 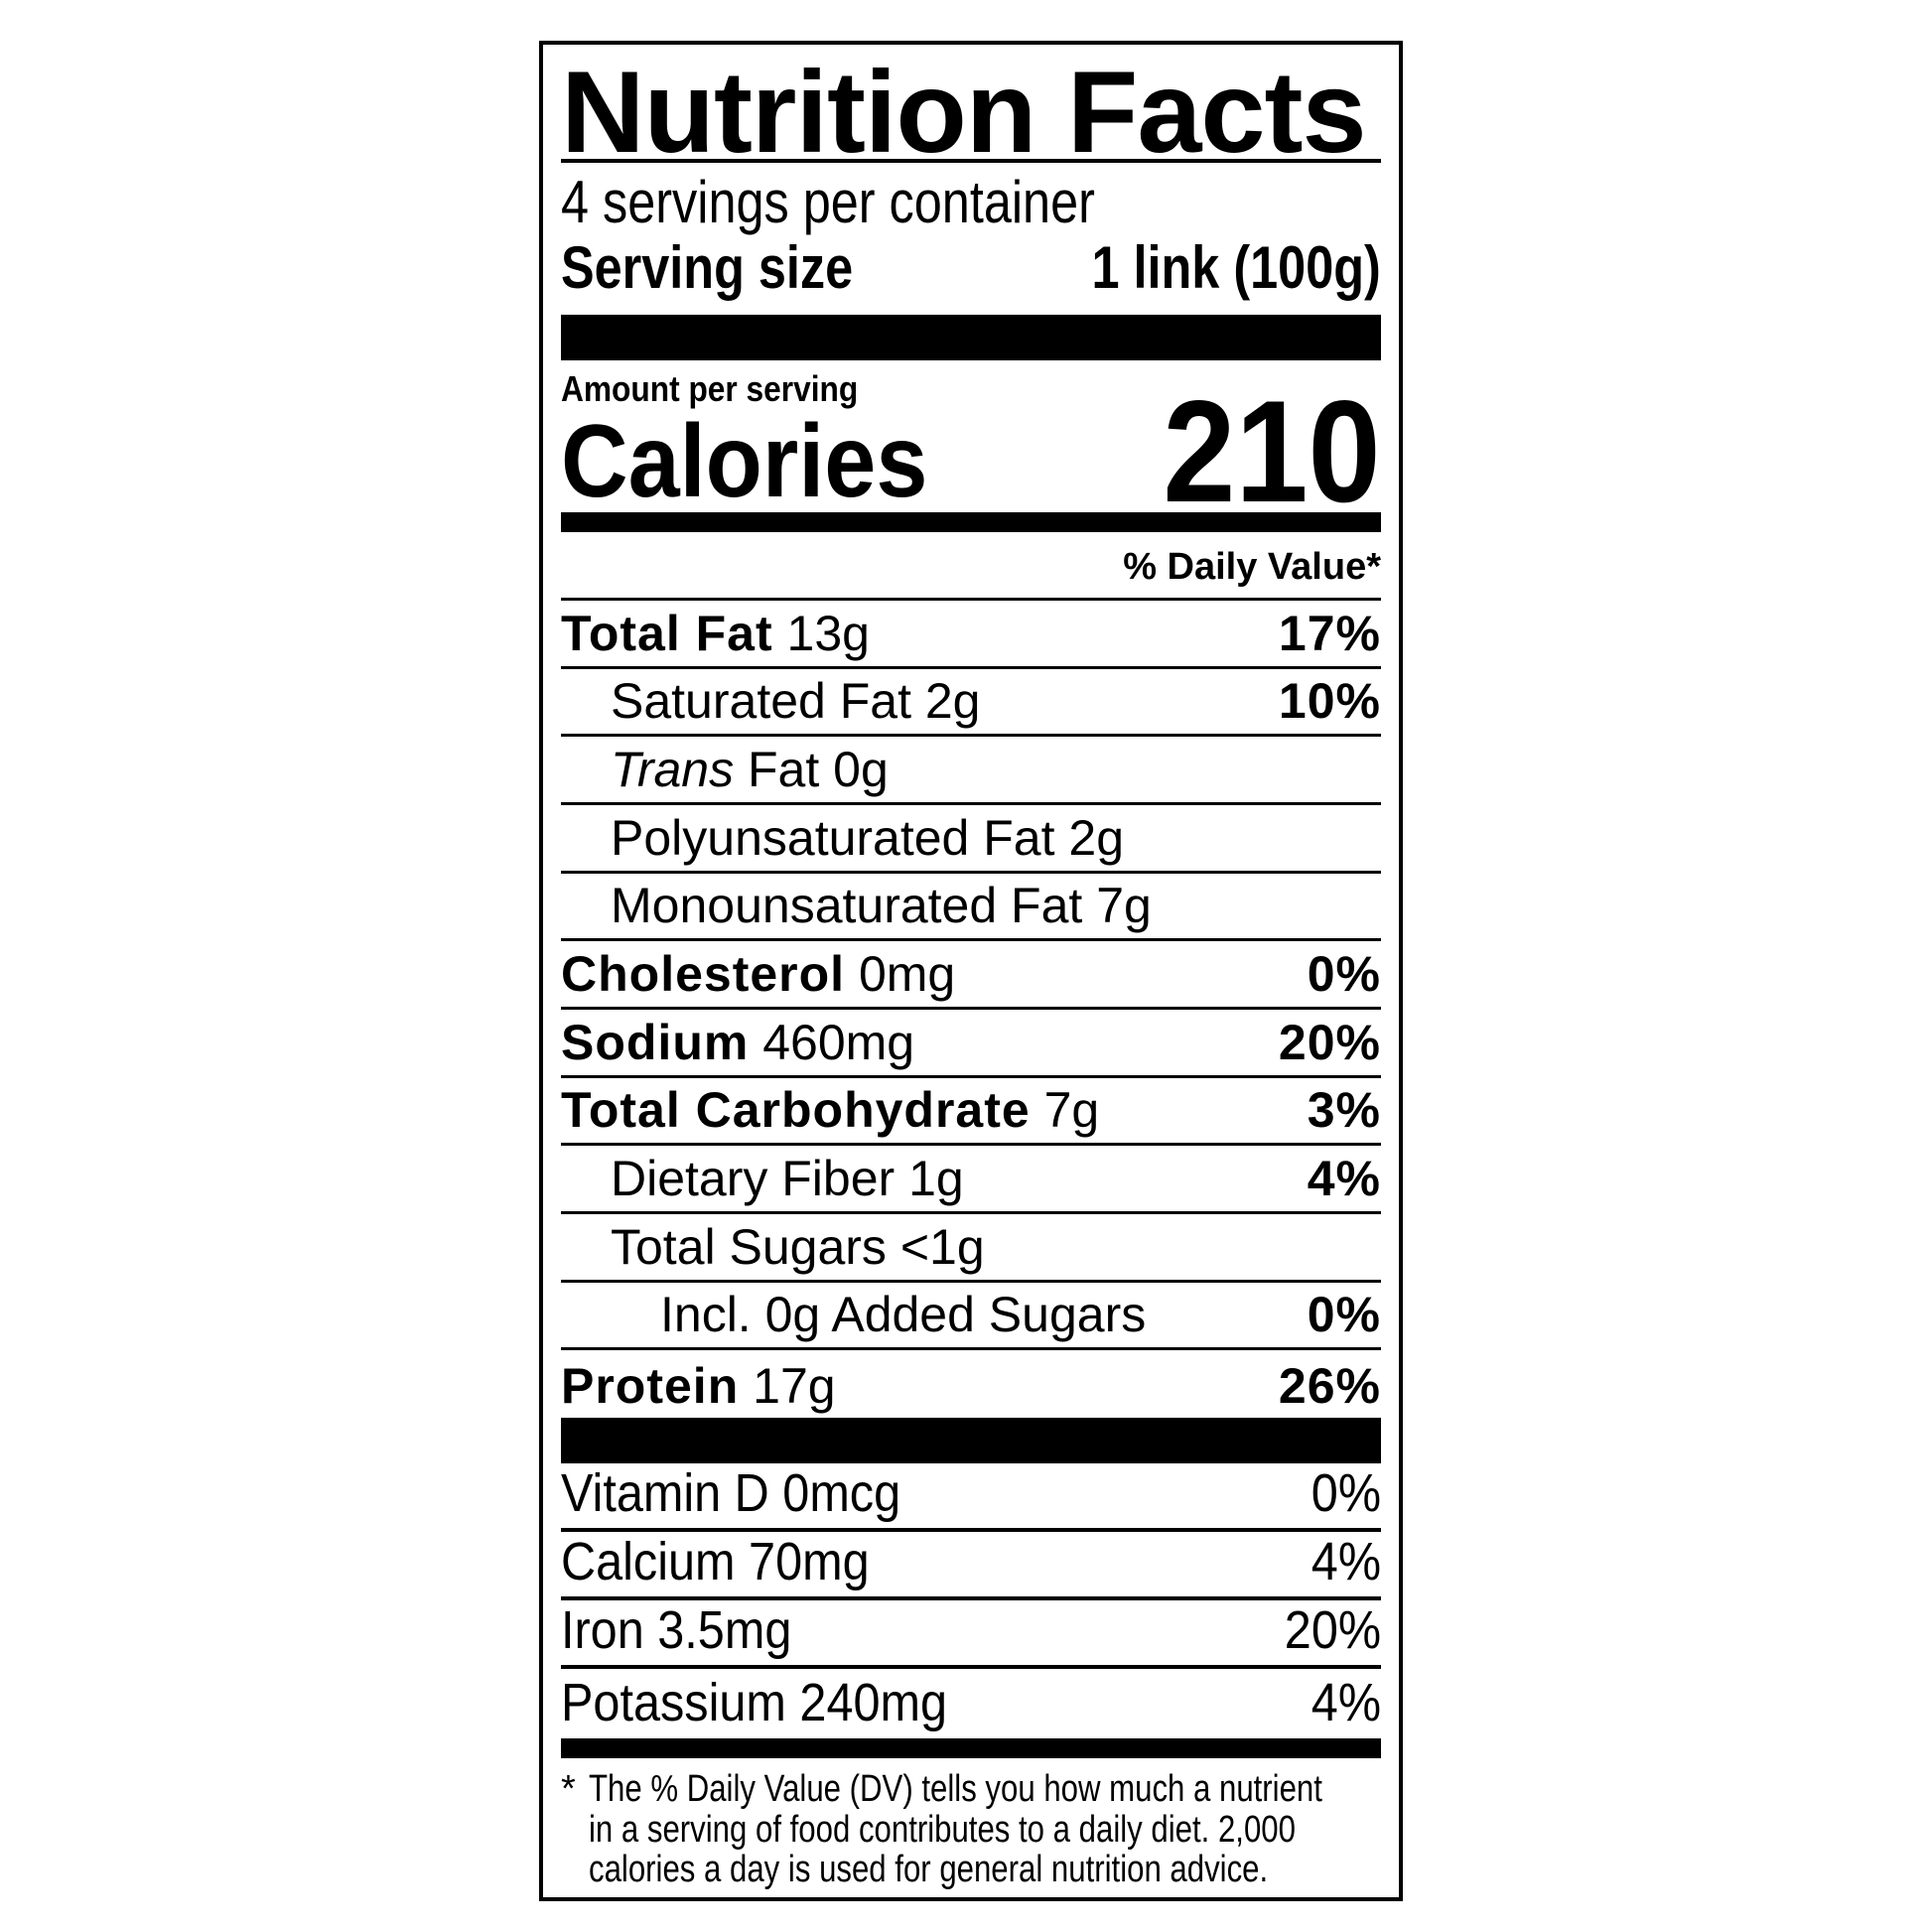 I want to click on vitamin-name: Iron, so click(x=602, y=1630).